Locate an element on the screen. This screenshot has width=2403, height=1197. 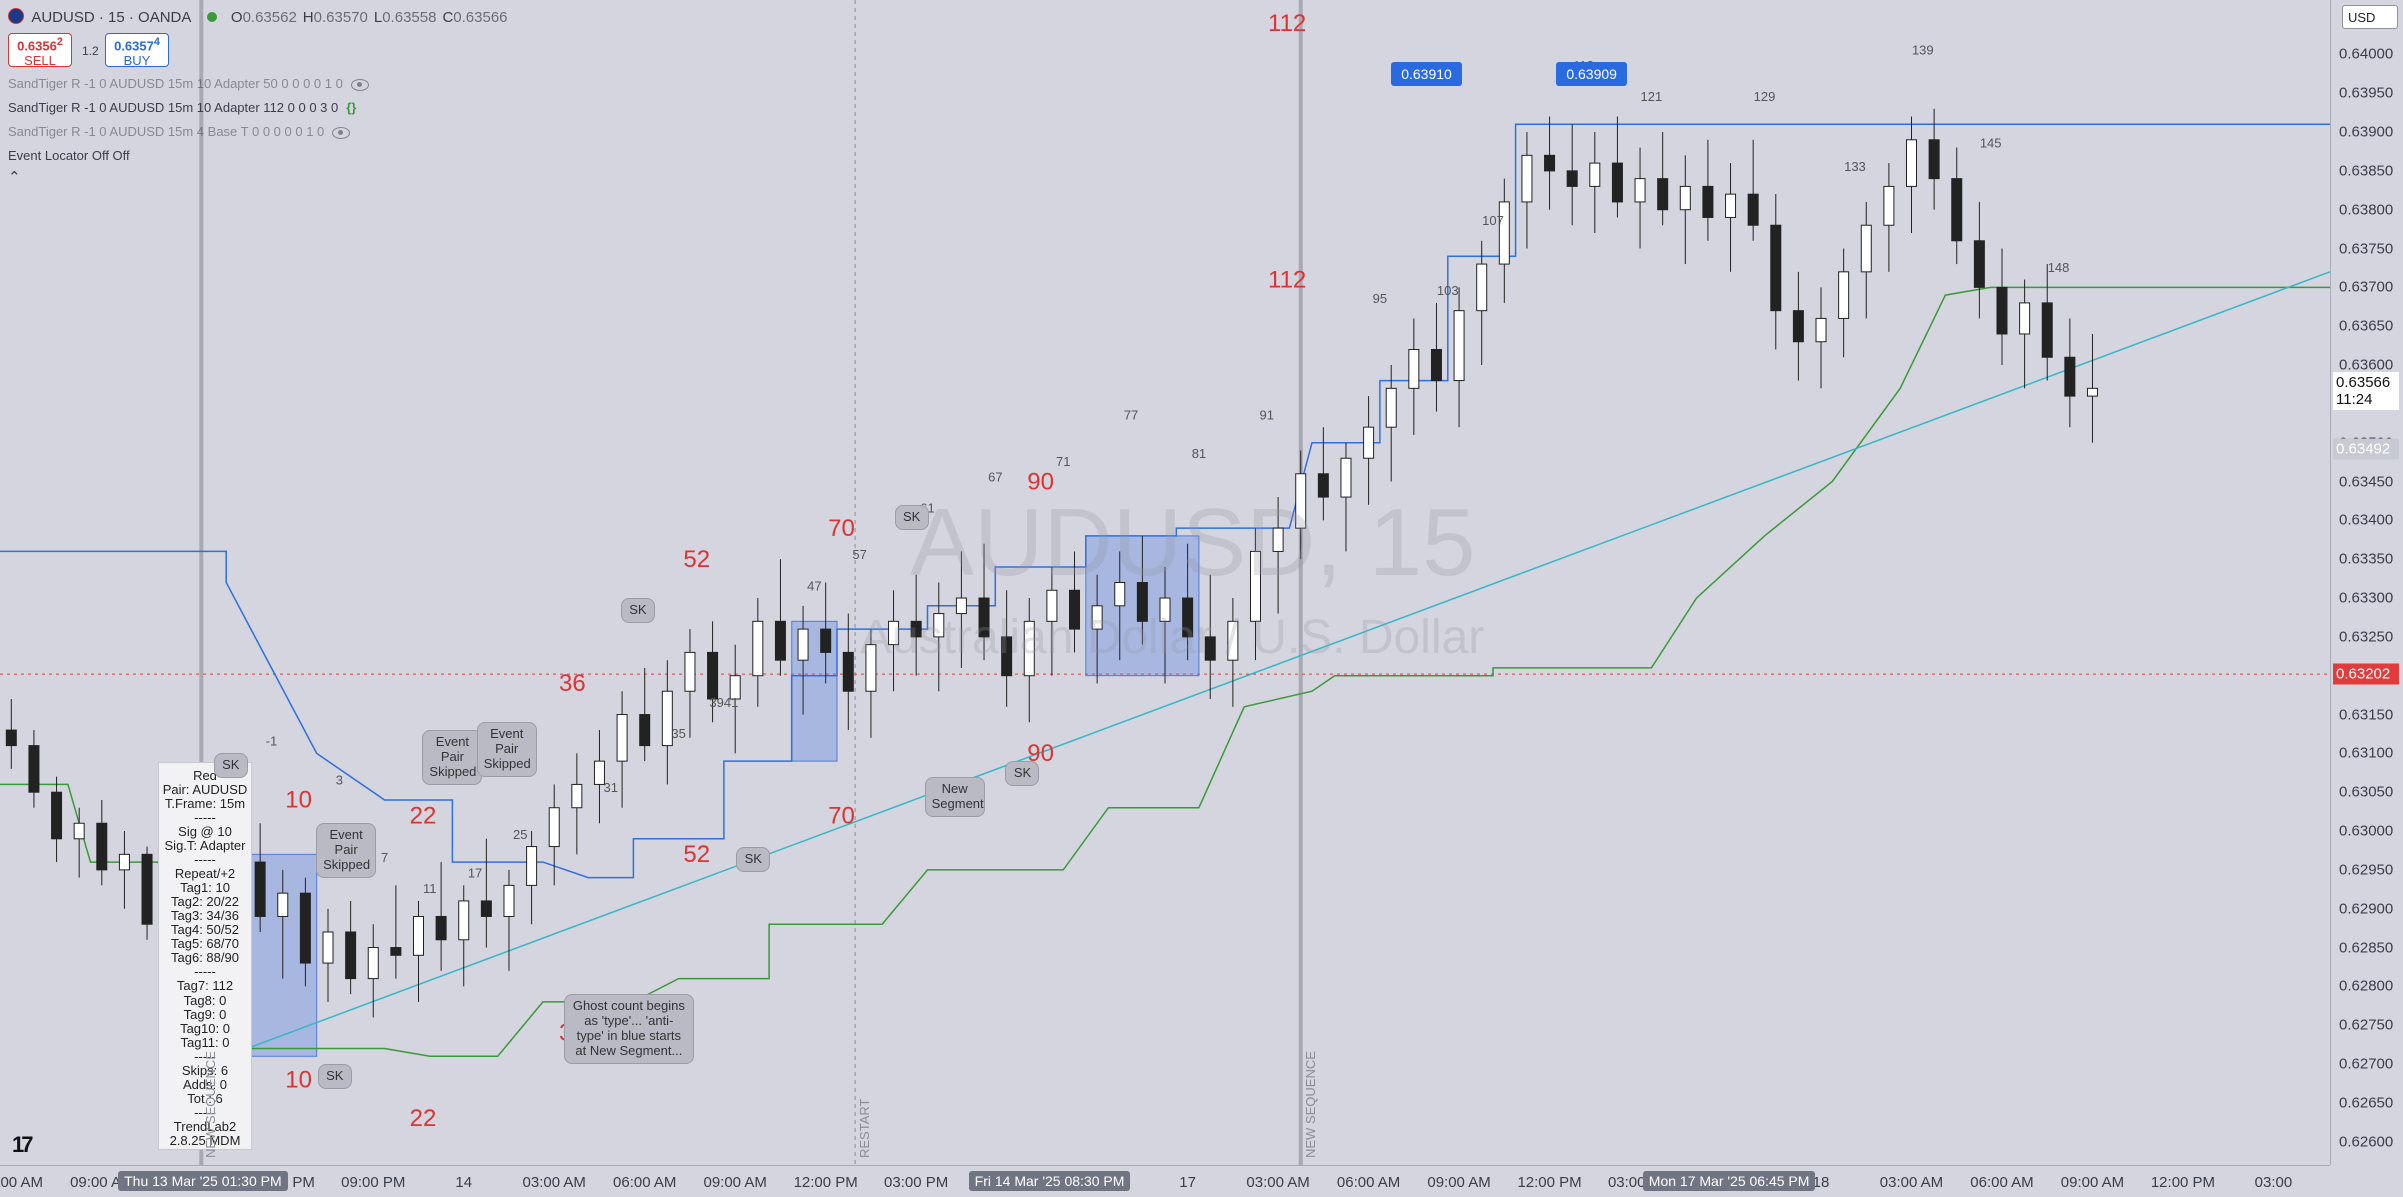
price-tick: 0.62700 is located at coordinates (2366, 1064).